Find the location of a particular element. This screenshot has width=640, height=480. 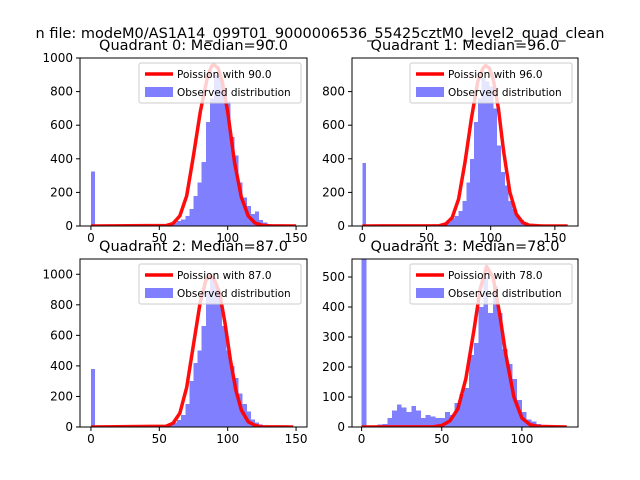

axes-frame is located at coordinates (465, 343).